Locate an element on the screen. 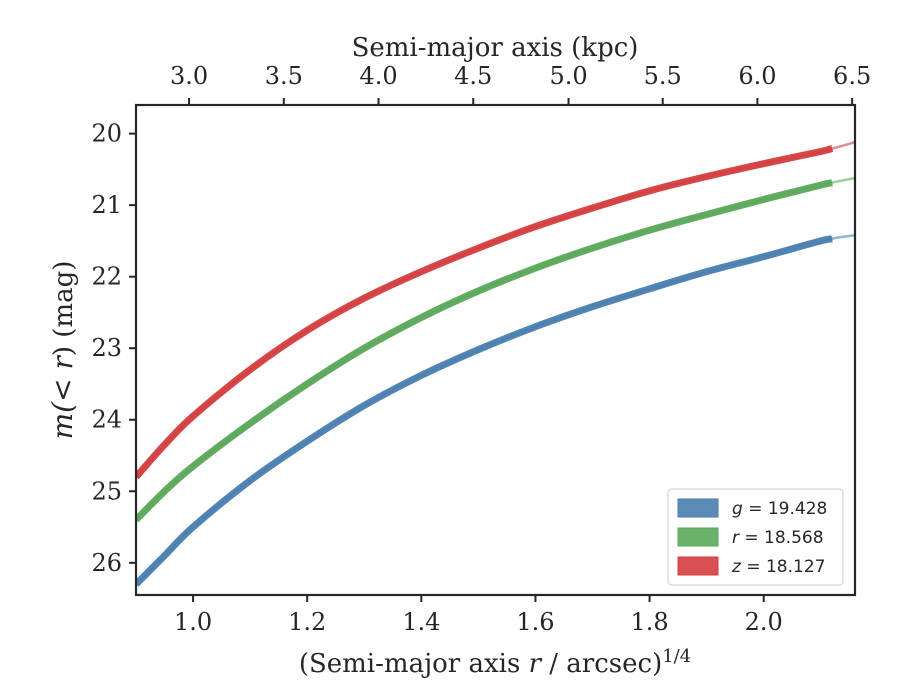 This screenshot has height=700, width=900. top-tick-label: 5.5 is located at coordinates (663, 76).